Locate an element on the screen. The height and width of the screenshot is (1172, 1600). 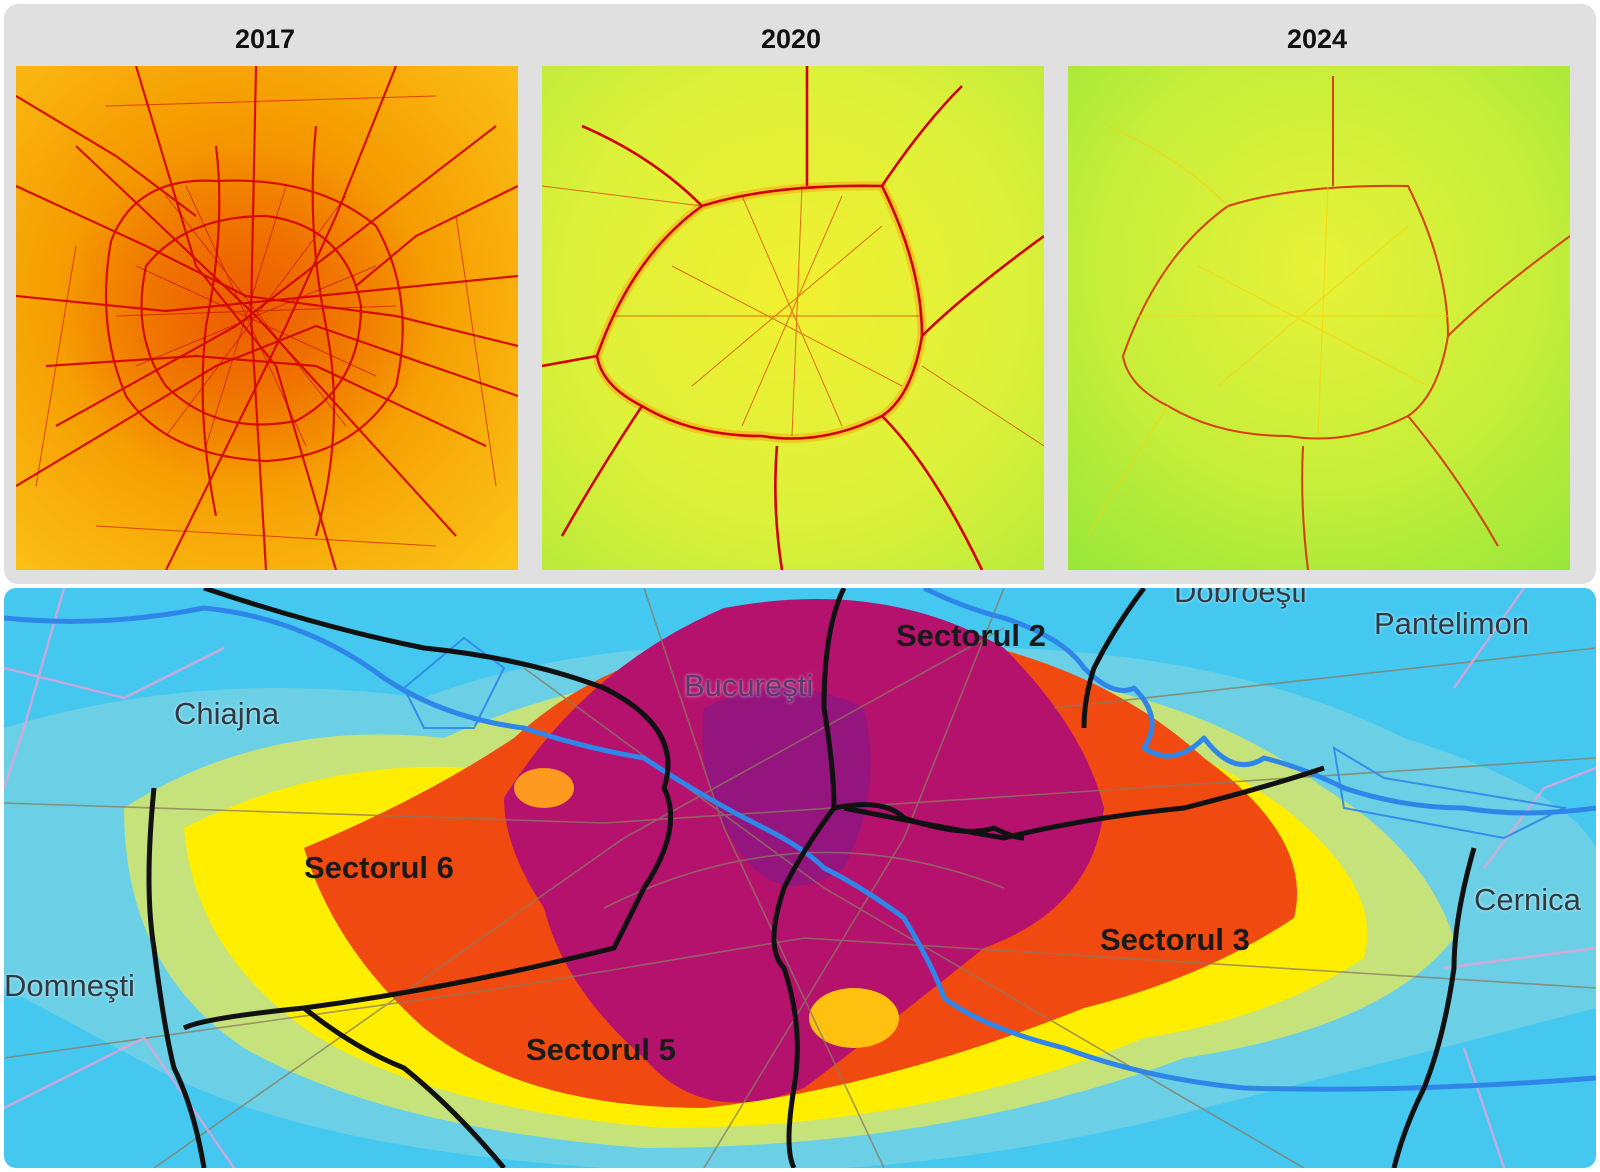
map-2017 is located at coordinates (267, 318).